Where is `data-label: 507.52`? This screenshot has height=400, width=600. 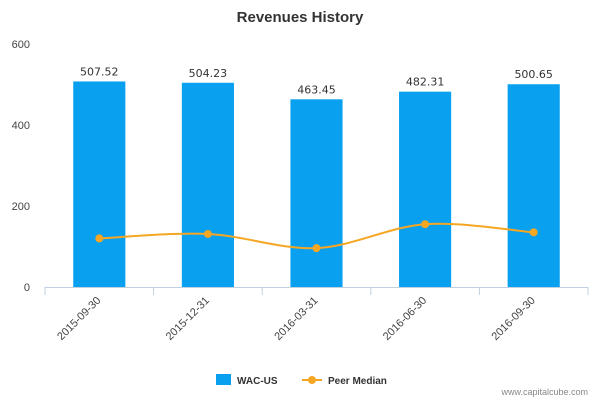
data-label: 507.52 is located at coordinates (99, 71).